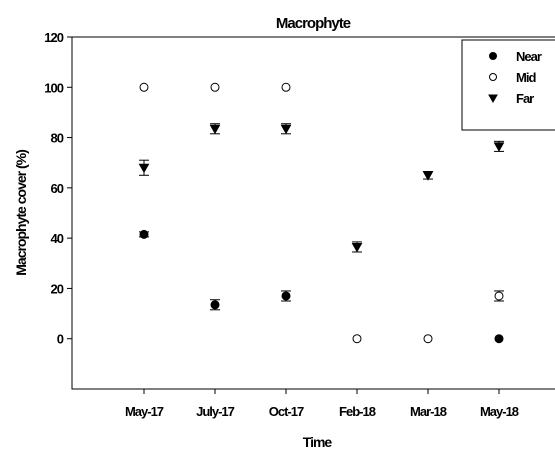  What do you see at coordinates (60, 339) in the screenshot?
I see `y-tick-label: 0` at bounding box center [60, 339].